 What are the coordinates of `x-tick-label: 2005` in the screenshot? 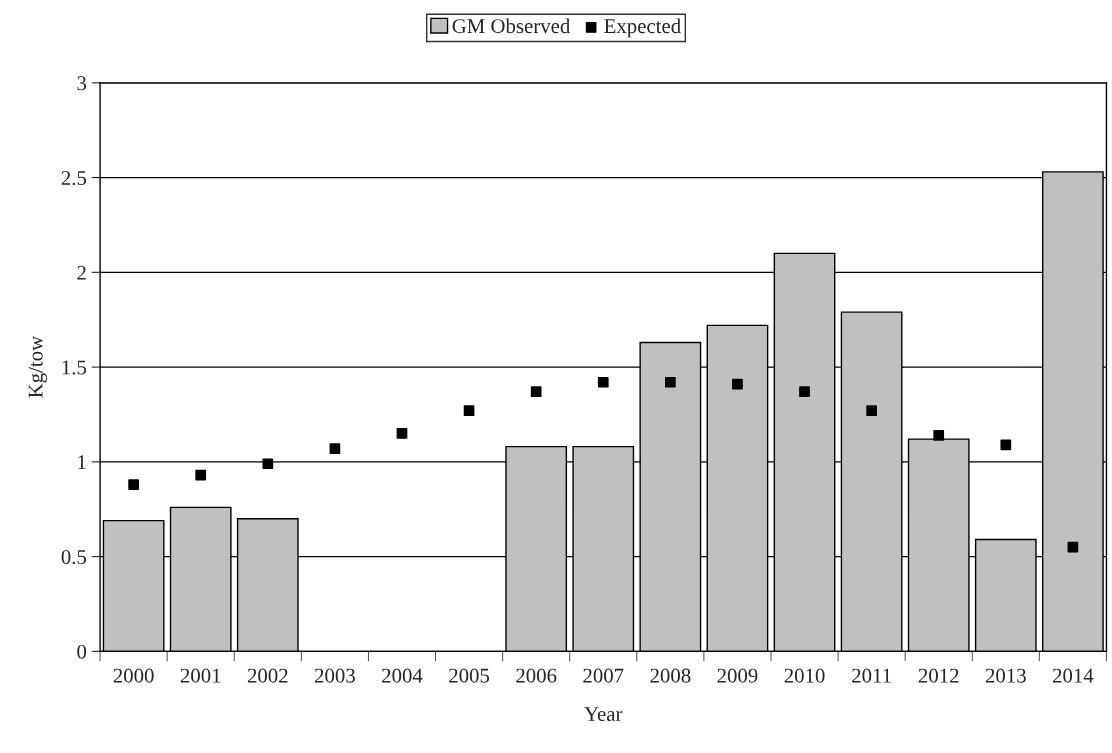 It's located at (469, 675).